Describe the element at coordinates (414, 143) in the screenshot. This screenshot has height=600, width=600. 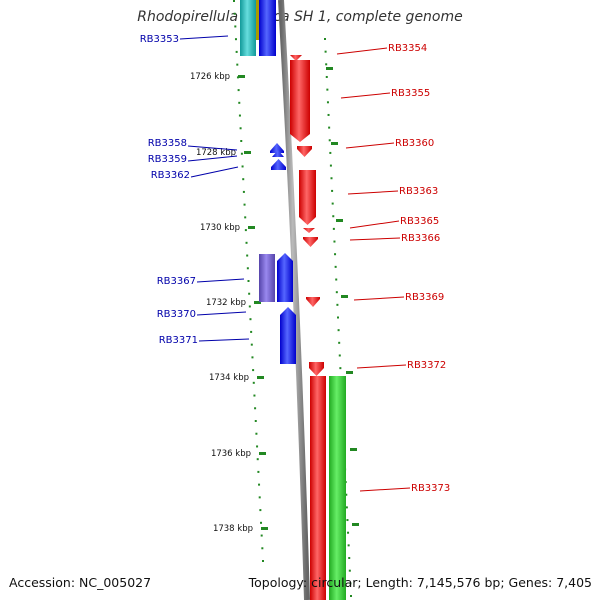
I see `label-rb3360: RB3360` at that location.